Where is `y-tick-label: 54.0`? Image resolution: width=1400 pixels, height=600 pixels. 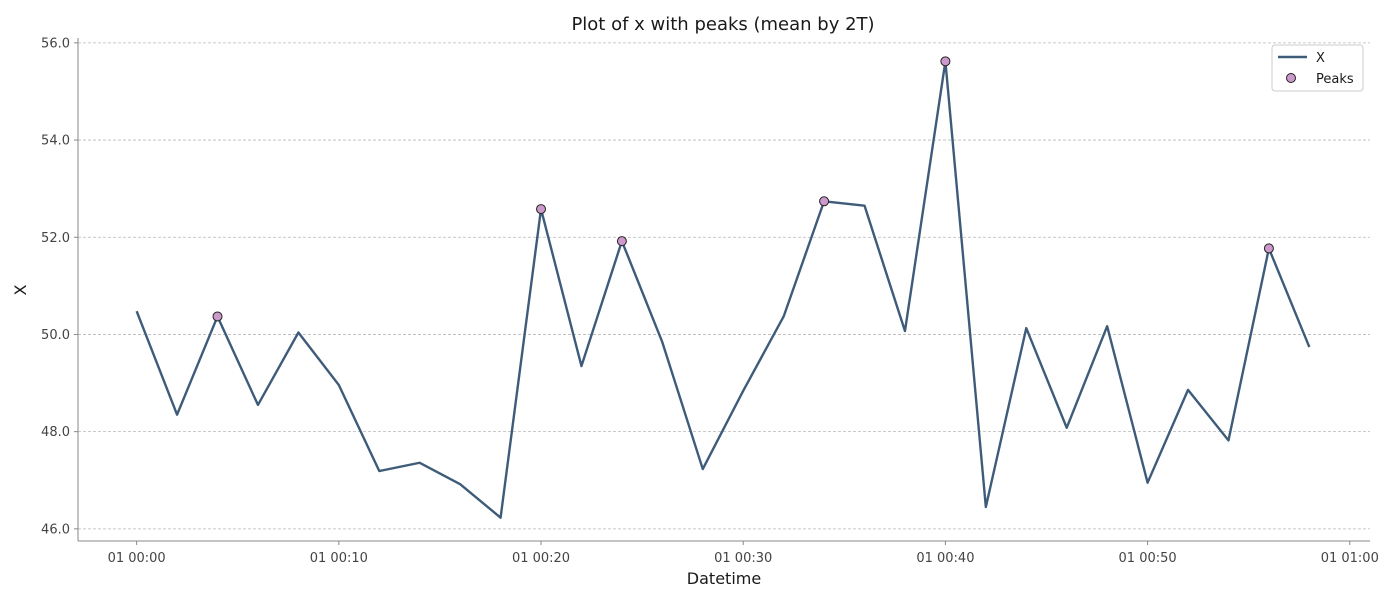
y-tick-label: 54.0 is located at coordinates (55, 141).